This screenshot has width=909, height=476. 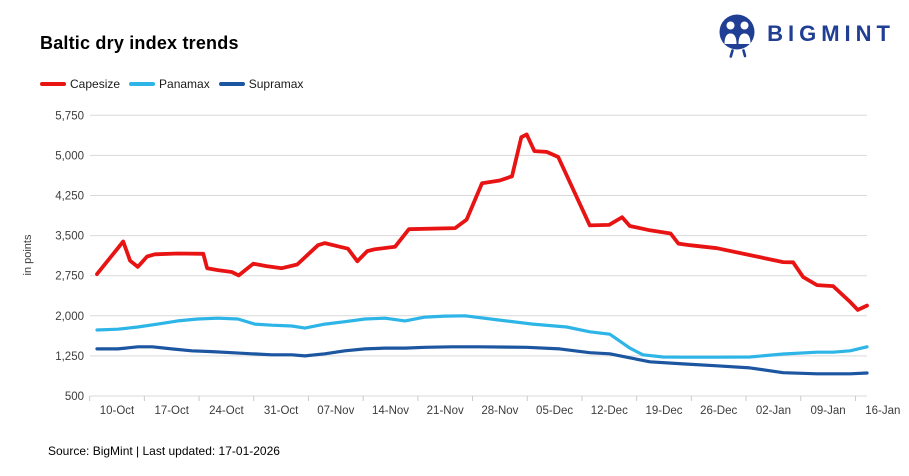 I want to click on x-tick-label: 07-Nov, so click(x=335, y=411).